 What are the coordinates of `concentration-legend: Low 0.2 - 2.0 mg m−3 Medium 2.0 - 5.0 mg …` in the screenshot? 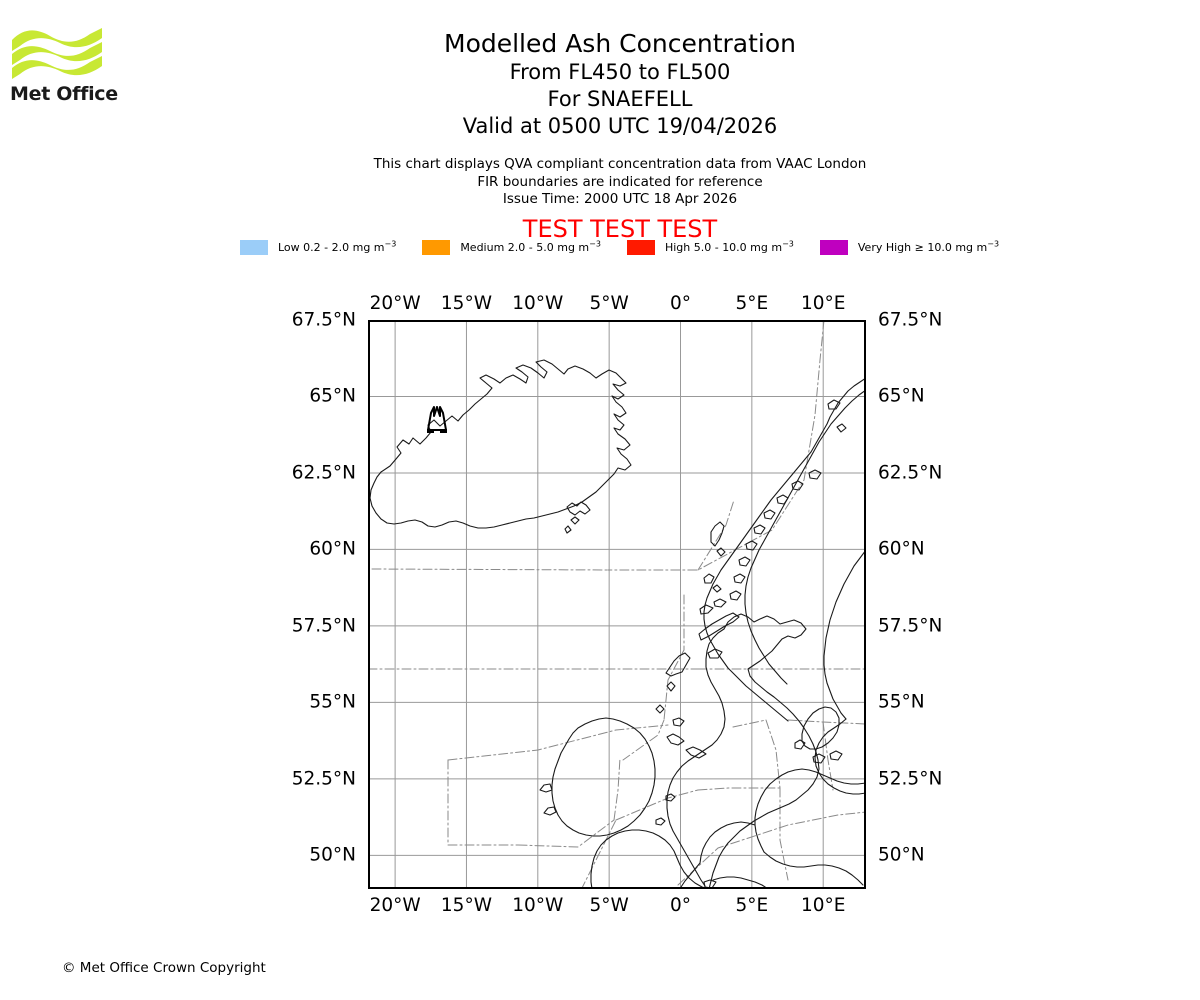 It's located at (620, 247).